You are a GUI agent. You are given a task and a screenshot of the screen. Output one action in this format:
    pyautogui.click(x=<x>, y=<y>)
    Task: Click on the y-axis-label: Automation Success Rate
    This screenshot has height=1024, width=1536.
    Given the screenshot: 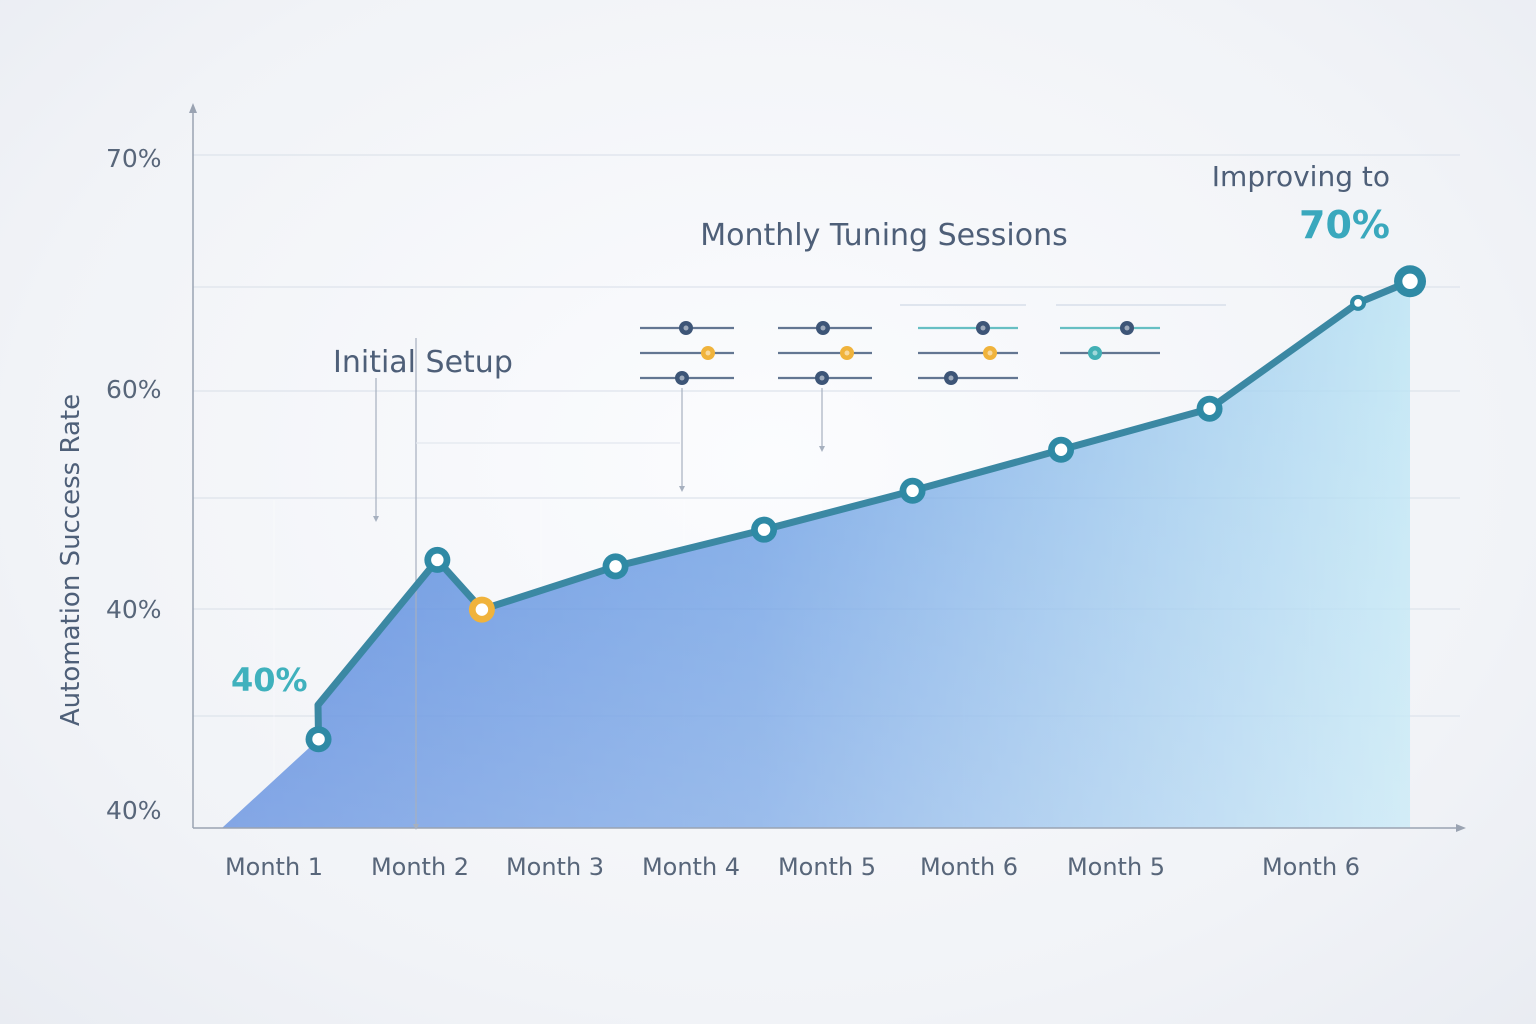 What is the action you would take?
    pyautogui.click(x=71, y=560)
    